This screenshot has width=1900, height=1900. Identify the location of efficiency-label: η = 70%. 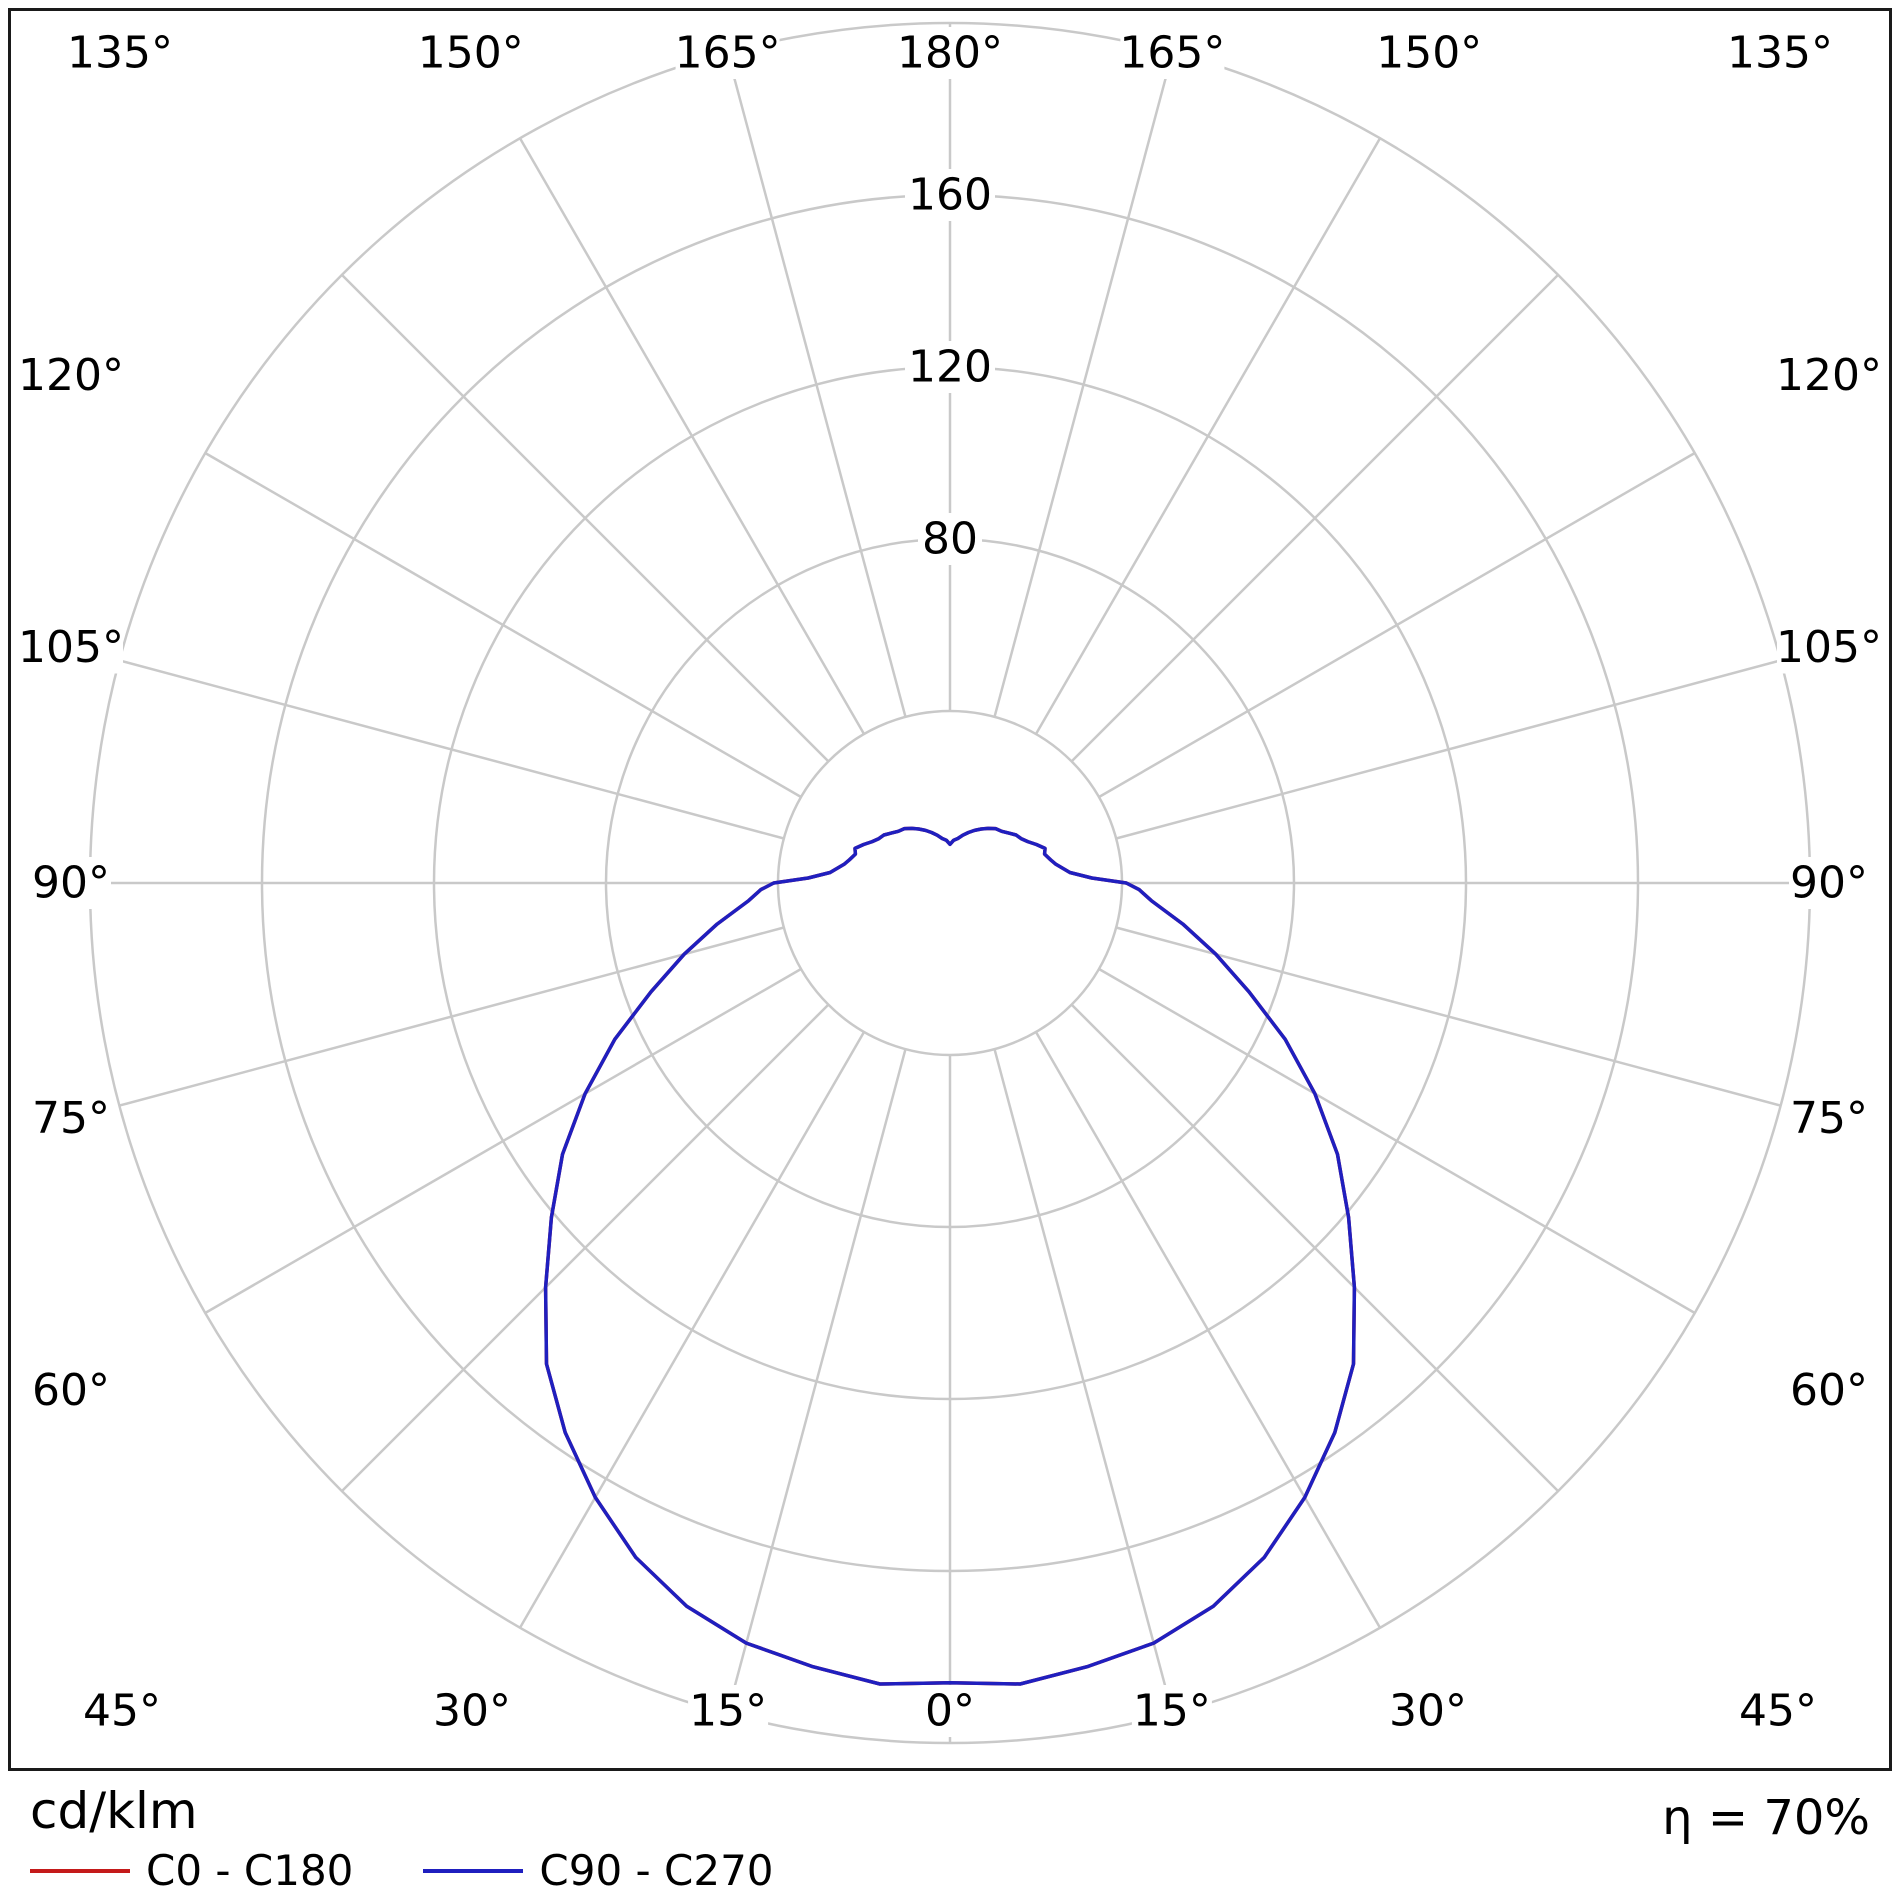
(1766, 1818).